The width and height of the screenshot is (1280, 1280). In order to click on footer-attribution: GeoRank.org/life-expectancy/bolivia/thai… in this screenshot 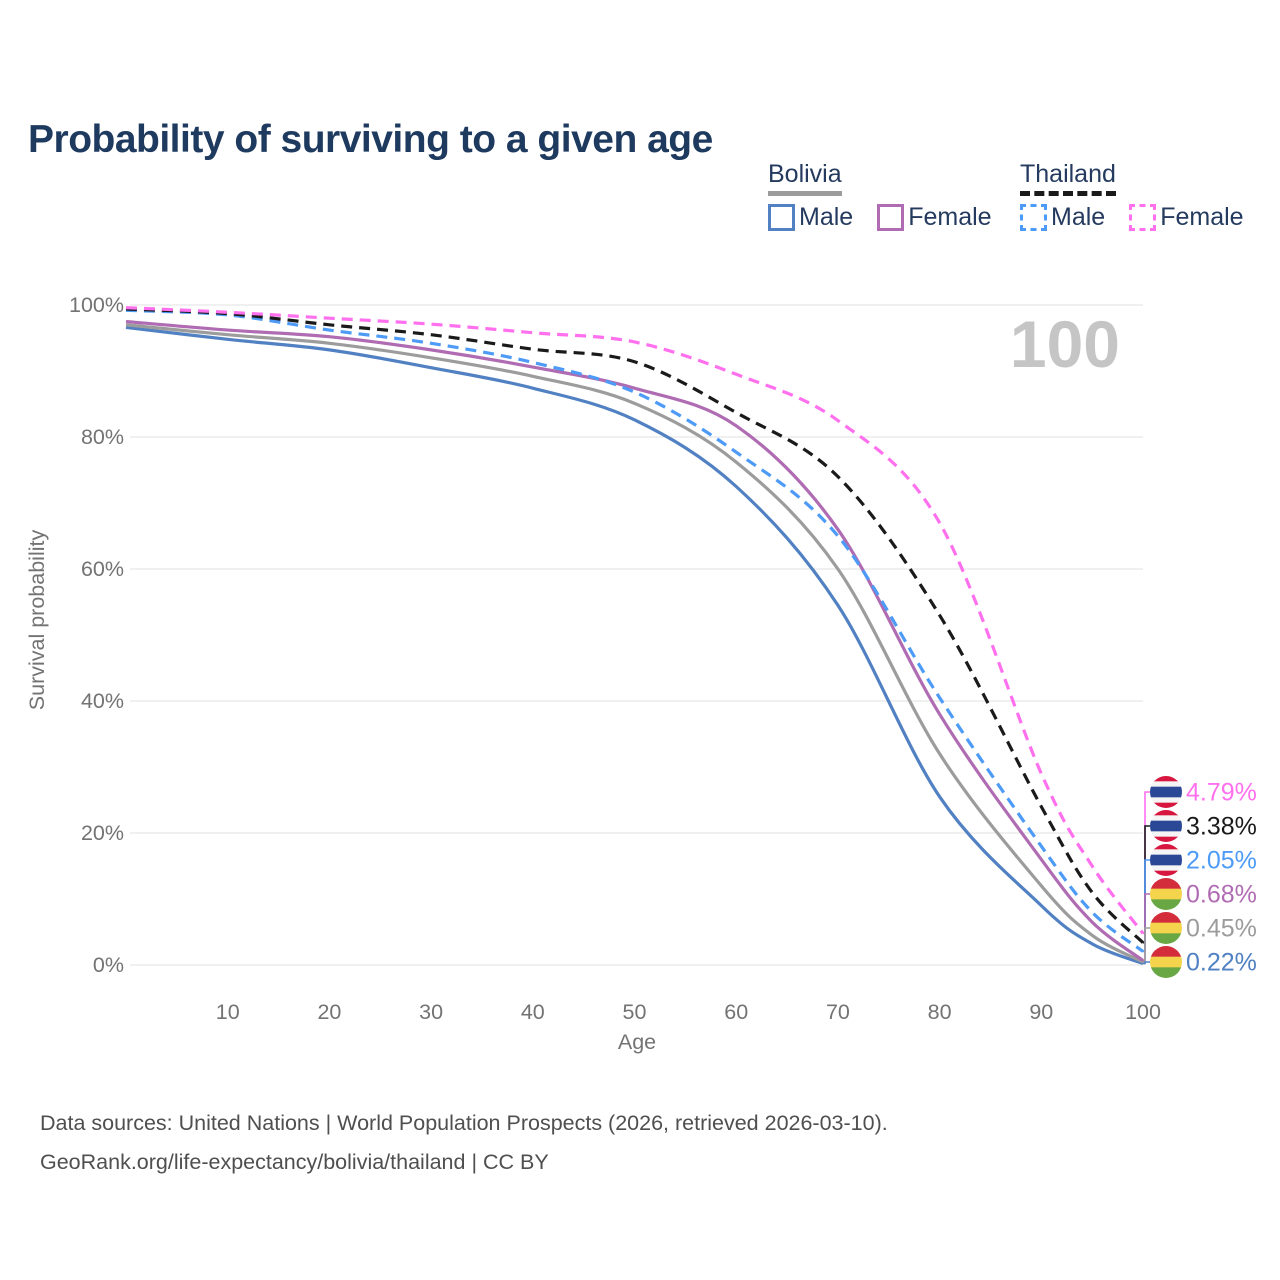, I will do `click(294, 1162)`.